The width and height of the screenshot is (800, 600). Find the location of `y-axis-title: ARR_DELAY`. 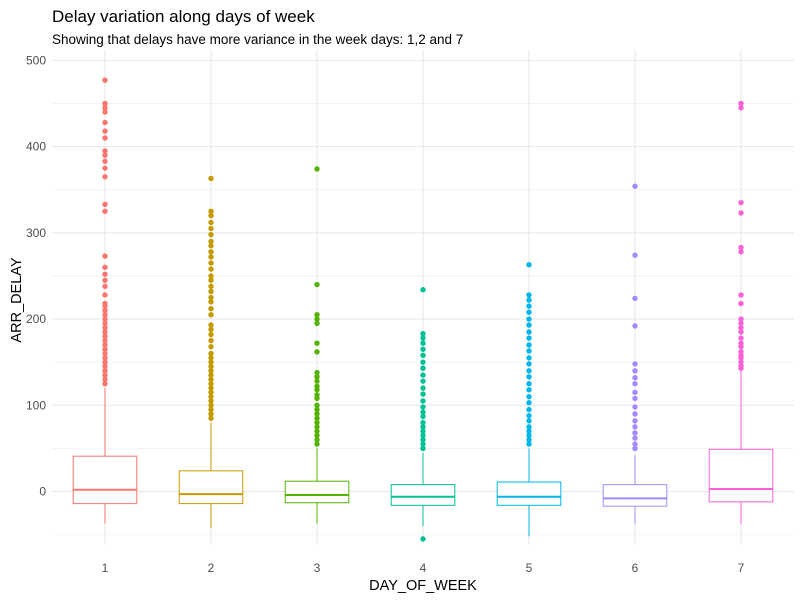

y-axis-title: ARR_DELAY is located at coordinates (17, 299).